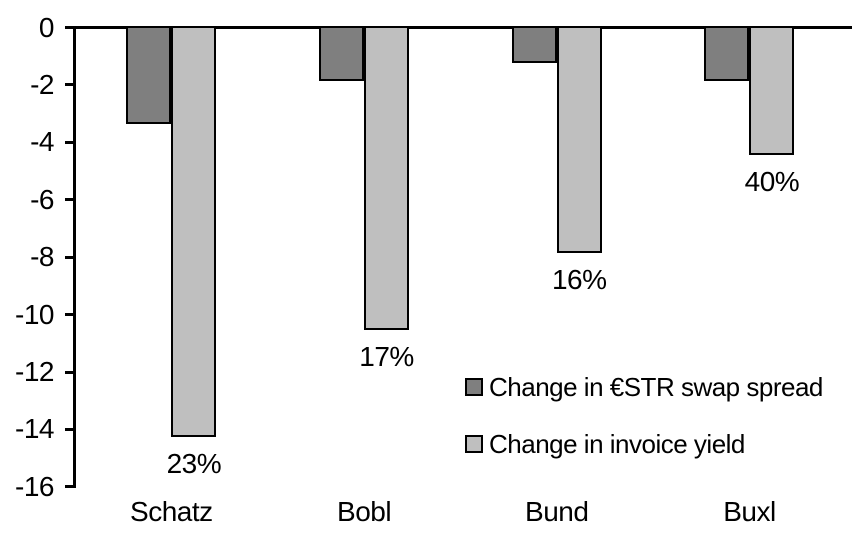 This screenshot has height=539, width=852. I want to click on category-label-buxl: Buxl, so click(749, 511).